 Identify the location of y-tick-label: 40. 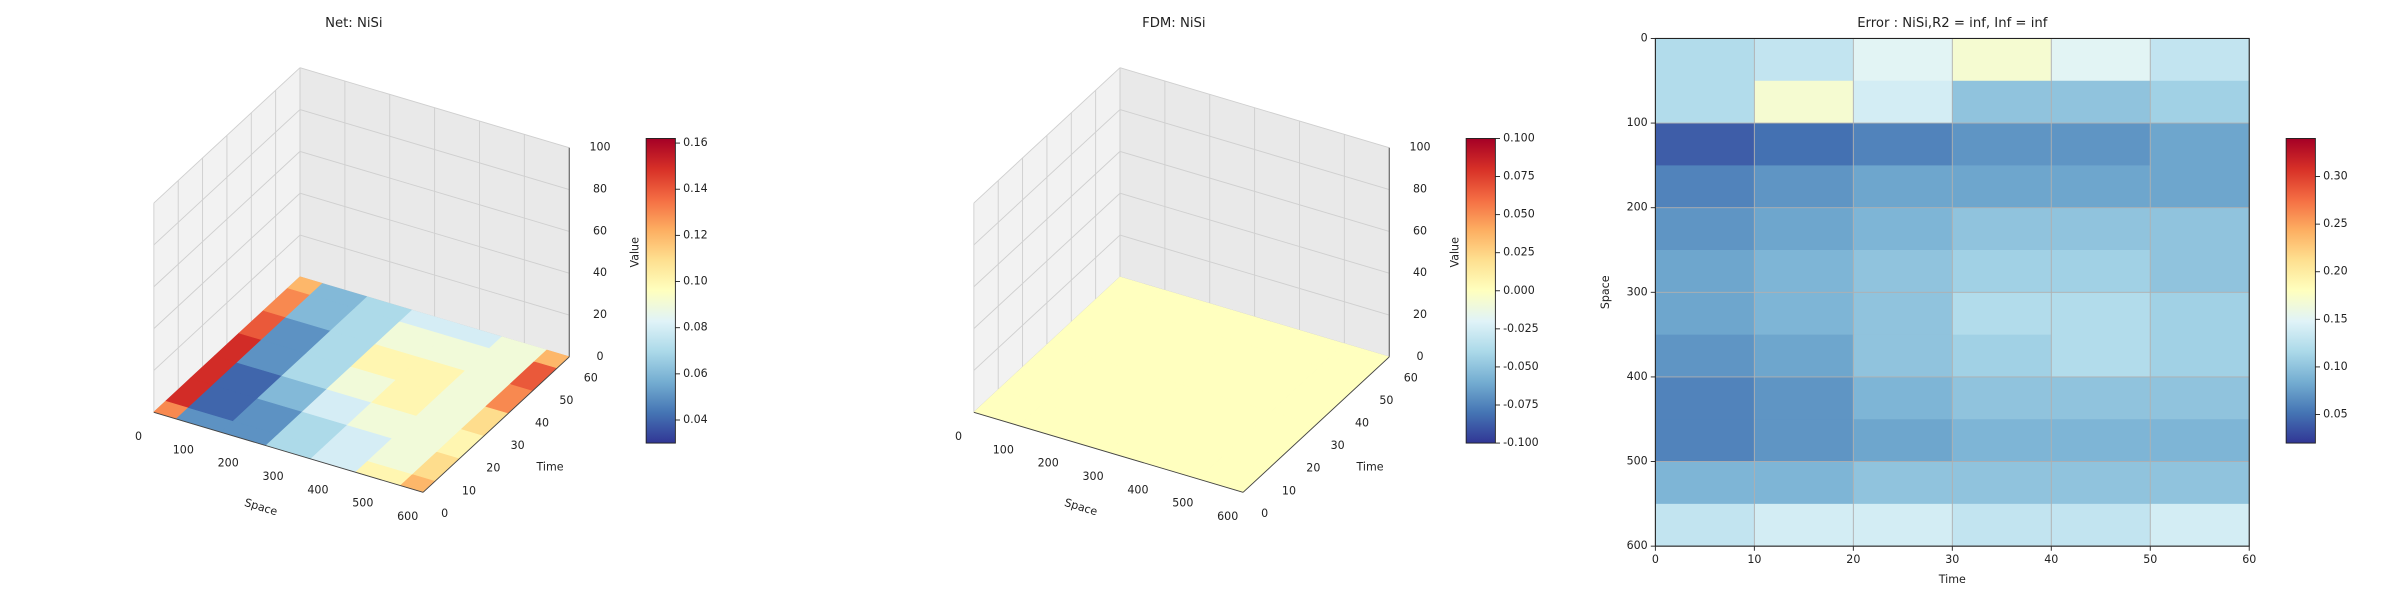
(1362, 423).